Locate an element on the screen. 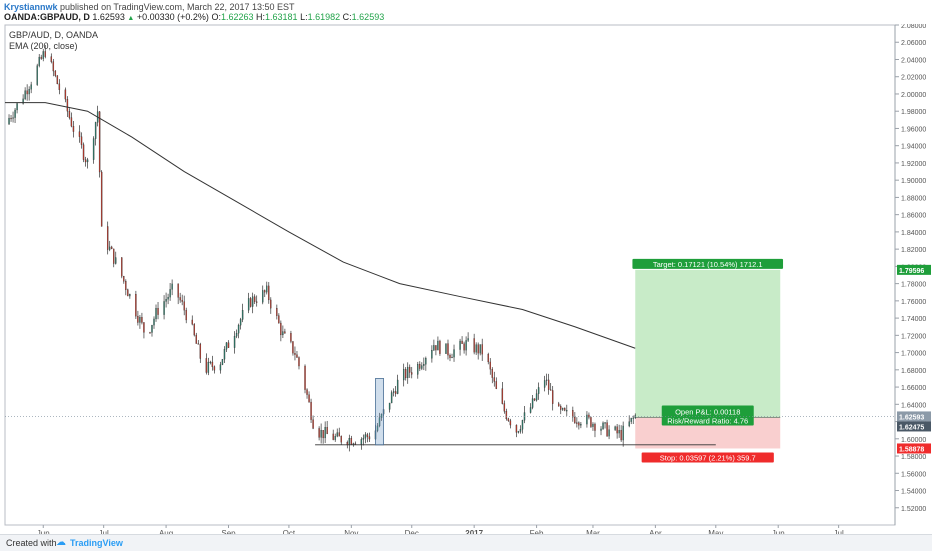  x-tick-label: Jun is located at coordinates (778, 531).